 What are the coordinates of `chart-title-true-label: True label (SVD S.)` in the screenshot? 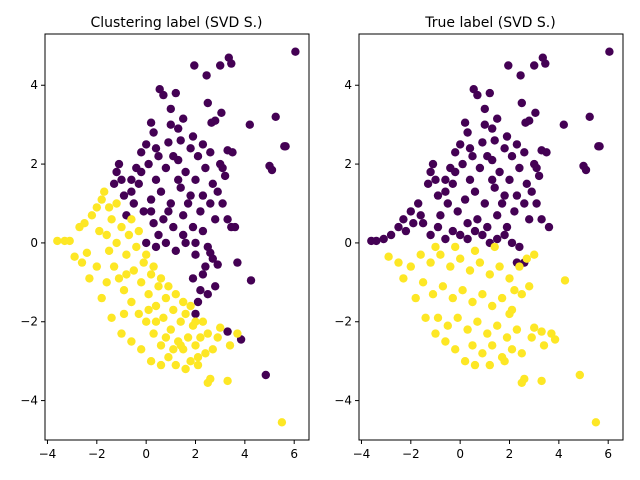 It's located at (489, 23).